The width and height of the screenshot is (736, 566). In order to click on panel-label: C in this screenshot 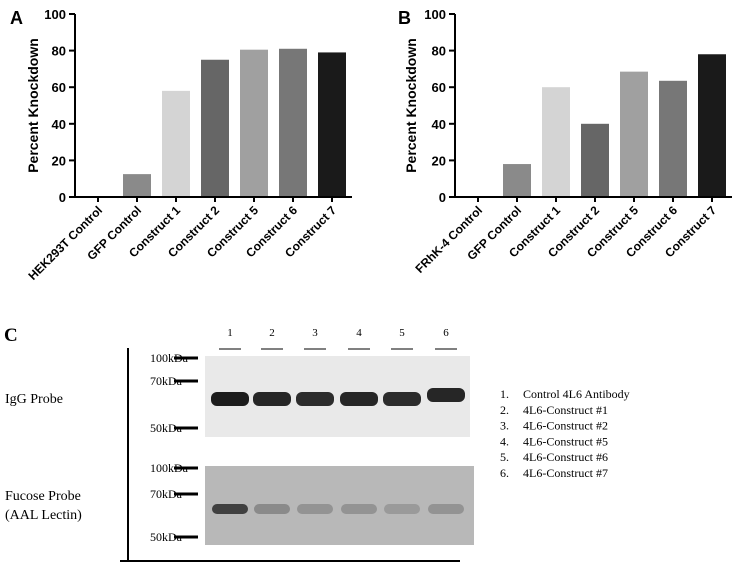, I will do `click(11, 335)`.